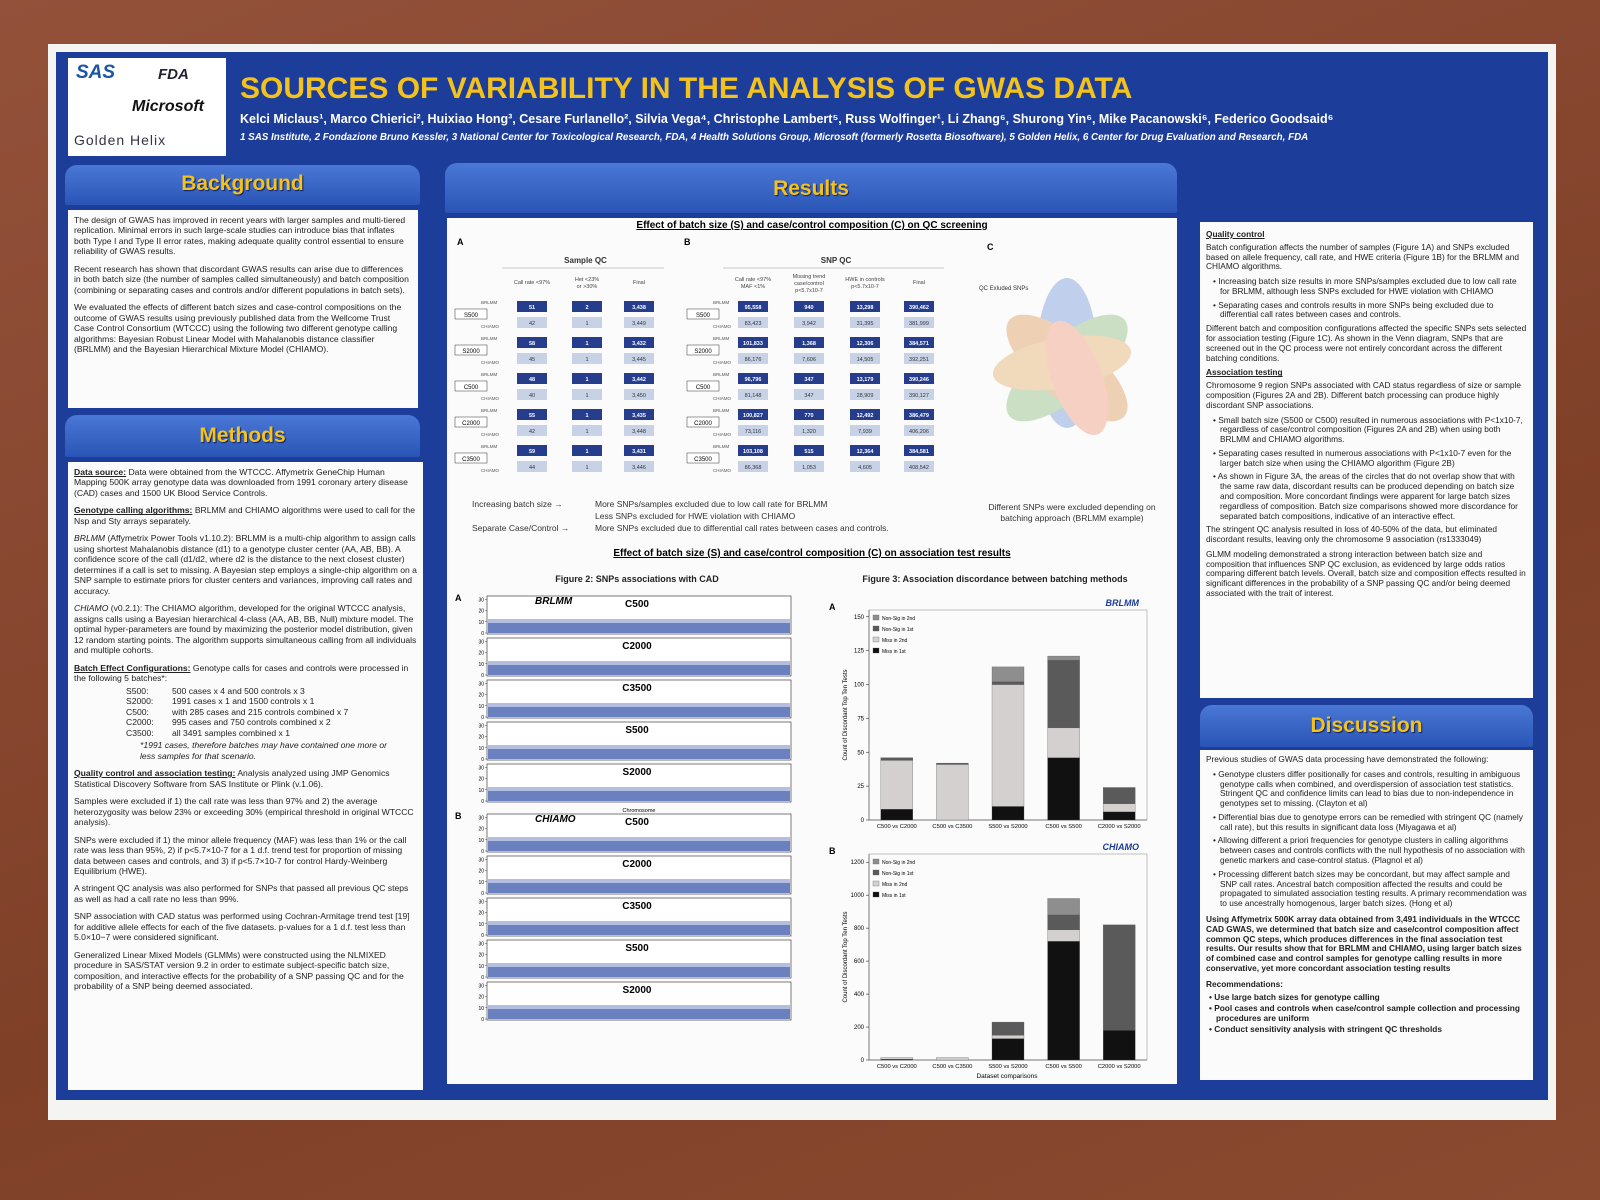 Image resolution: width=1600 pixels, height=1200 pixels. What do you see at coordinates (481, 956) in the screenshot?
I see `y-tick-label: 20` at bounding box center [481, 956].